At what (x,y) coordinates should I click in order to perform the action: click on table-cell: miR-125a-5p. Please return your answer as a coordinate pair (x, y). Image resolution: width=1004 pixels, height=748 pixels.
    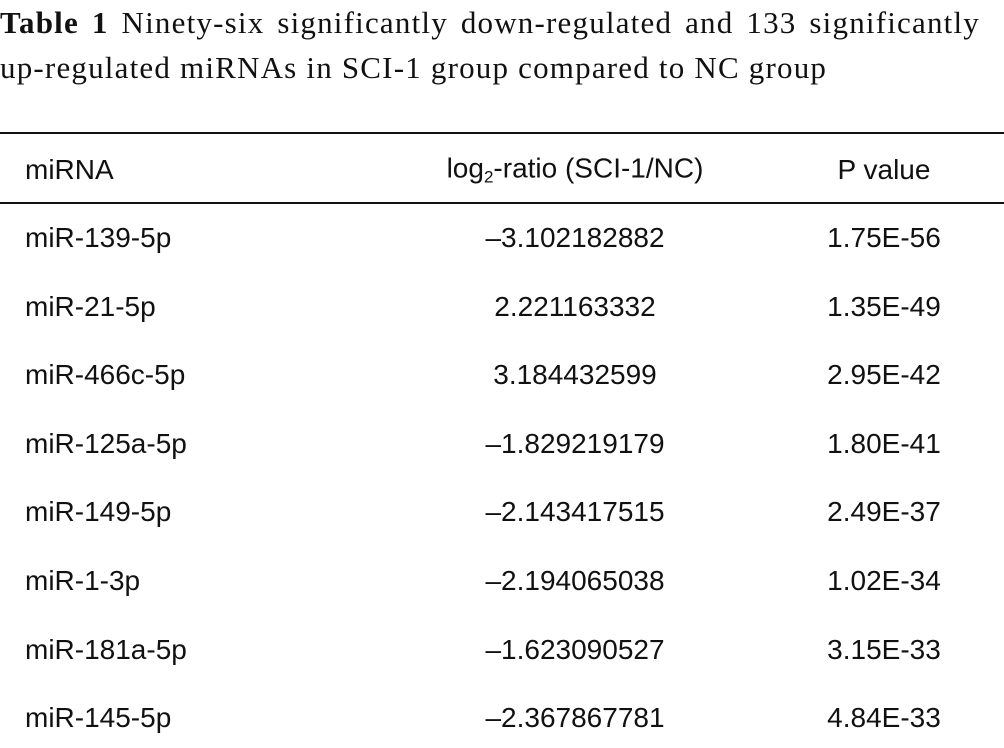
    Looking at the image, I should click on (106, 443).